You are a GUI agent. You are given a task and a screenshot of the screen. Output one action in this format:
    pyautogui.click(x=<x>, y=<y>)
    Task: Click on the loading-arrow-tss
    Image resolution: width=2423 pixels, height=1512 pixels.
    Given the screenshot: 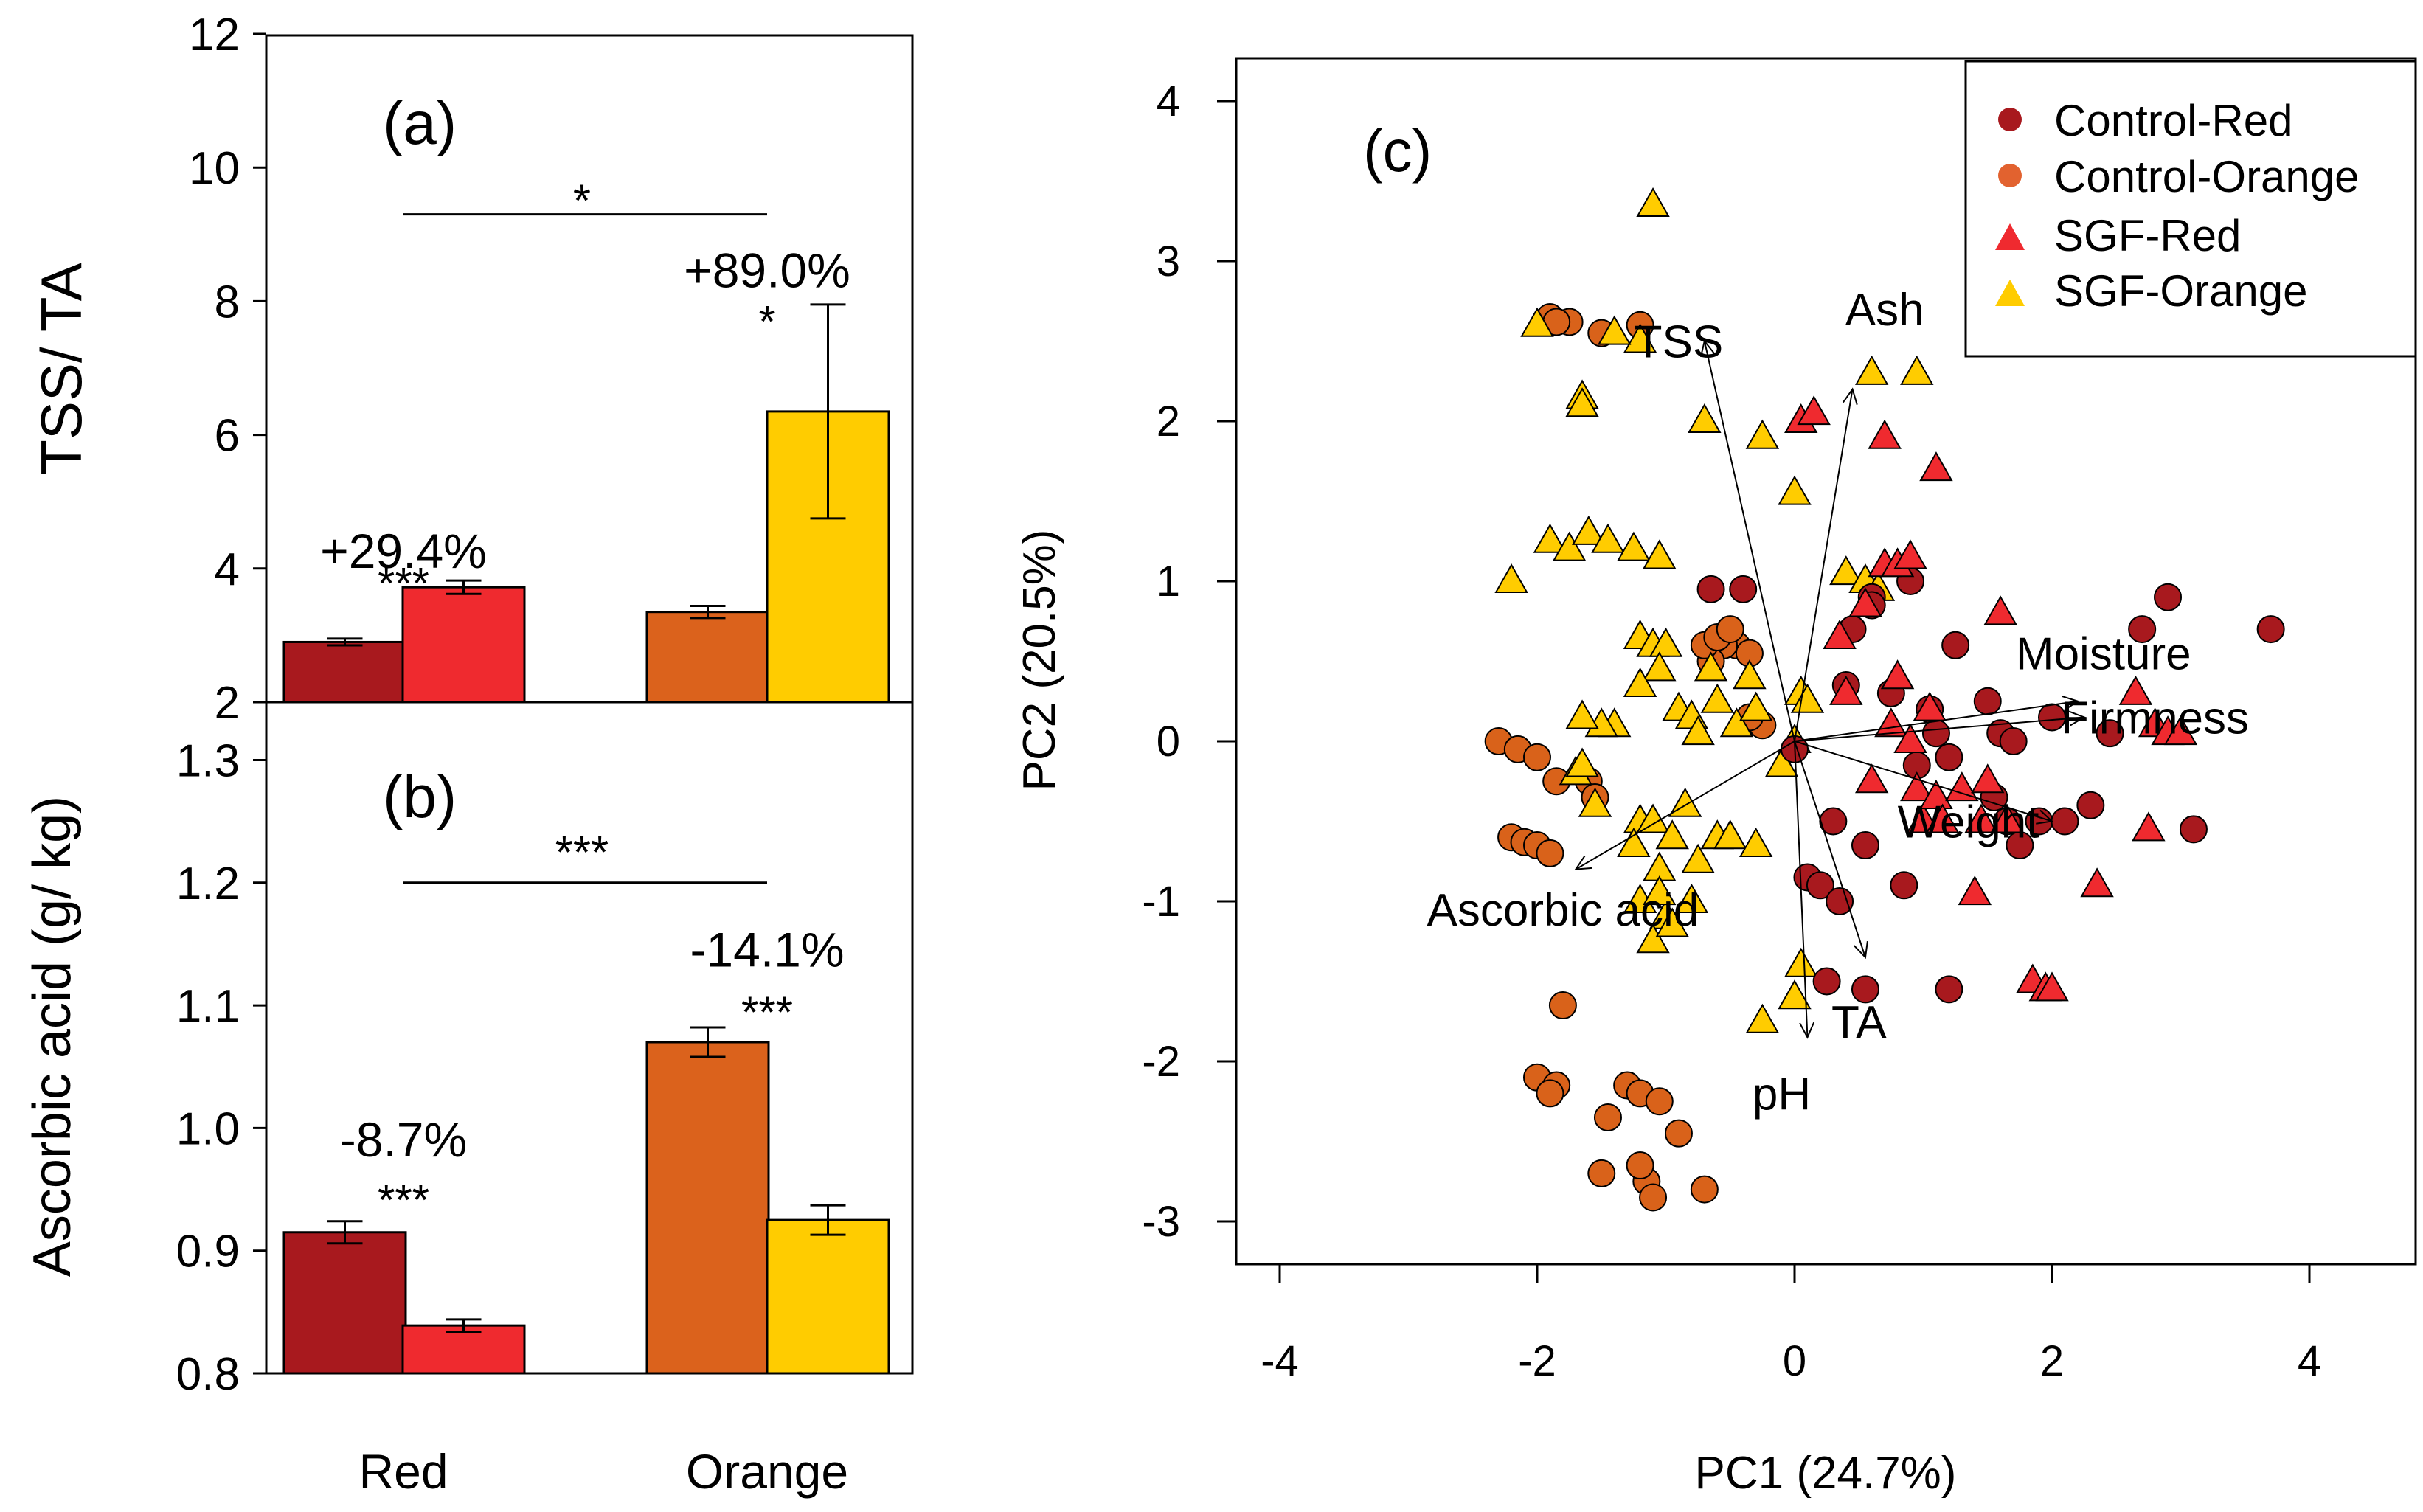 What is the action you would take?
    pyautogui.click(x=1749, y=541)
    